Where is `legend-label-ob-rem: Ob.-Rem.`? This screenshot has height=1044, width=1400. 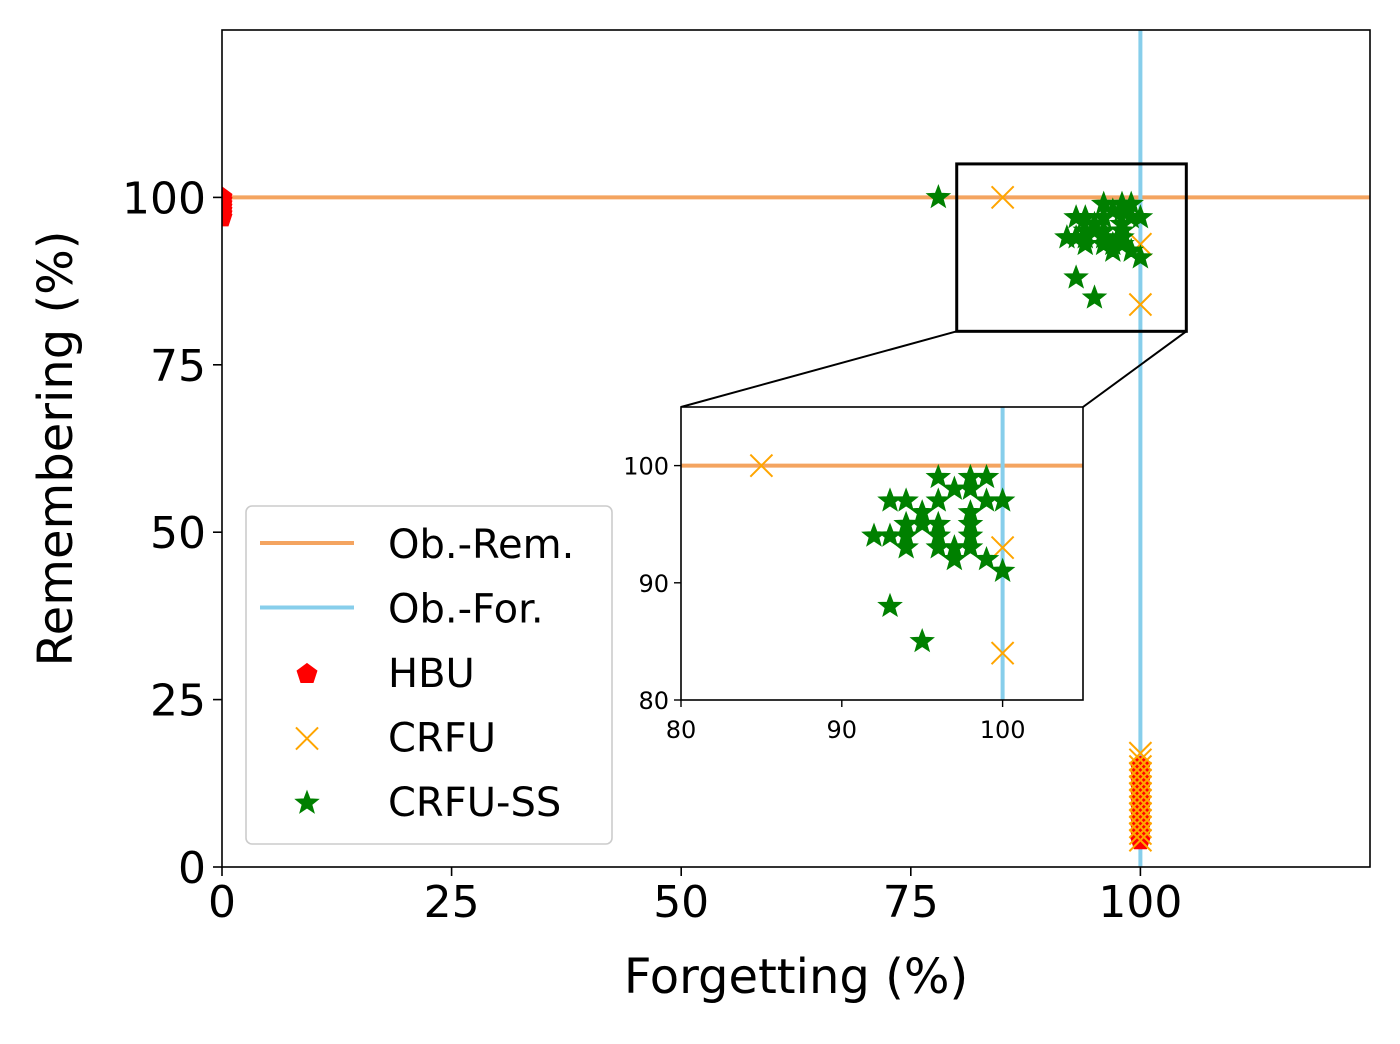 legend-label-ob-rem: Ob.-Rem. is located at coordinates (481, 545).